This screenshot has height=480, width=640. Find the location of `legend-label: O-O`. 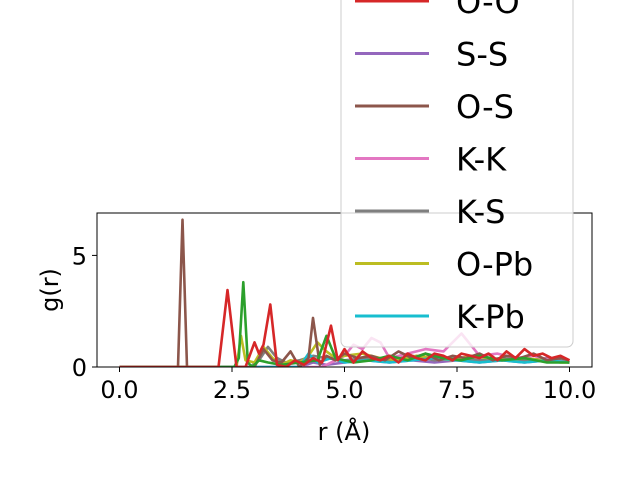

legend-label: O-O is located at coordinates (488, 10).